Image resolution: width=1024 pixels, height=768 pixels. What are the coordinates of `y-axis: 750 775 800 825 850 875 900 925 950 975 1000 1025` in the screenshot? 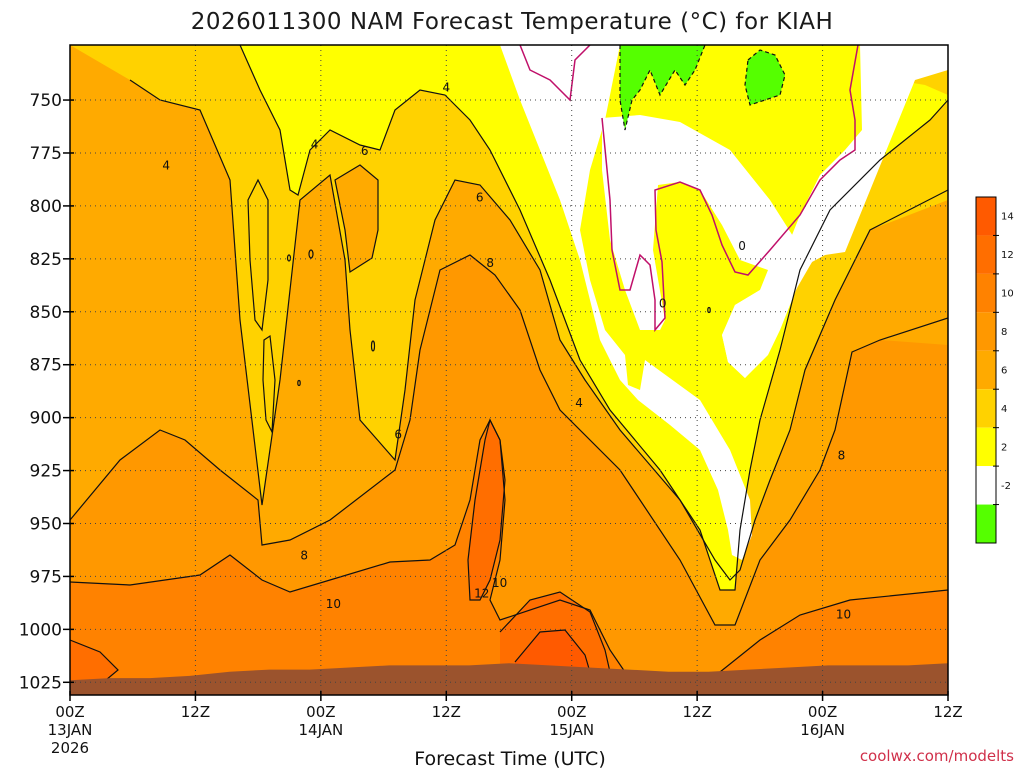 It's located at (46, 392).